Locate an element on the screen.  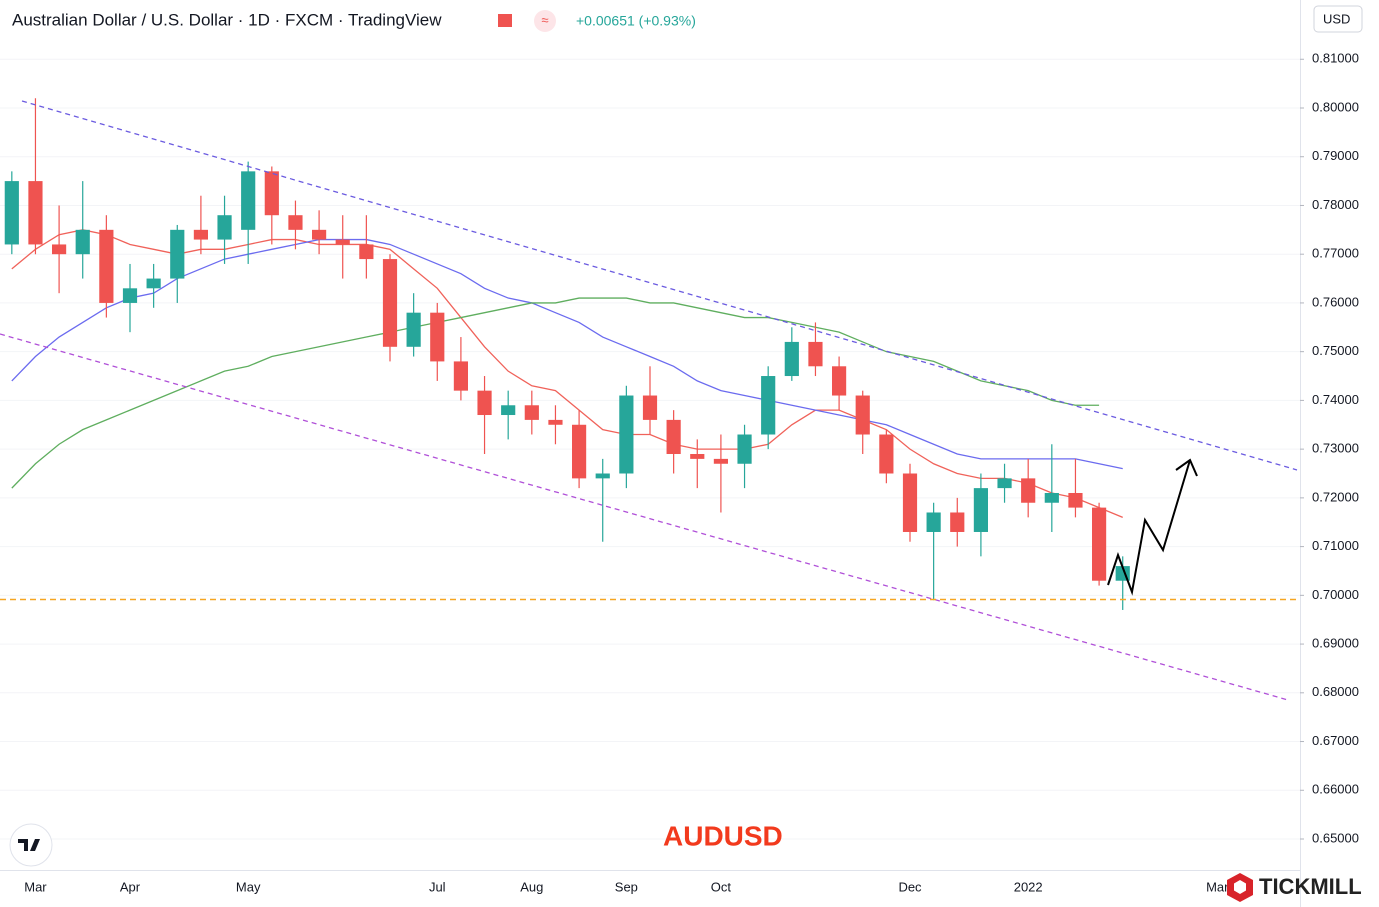
y-tick-label: 0.71000 is located at coordinates (1335, 545).